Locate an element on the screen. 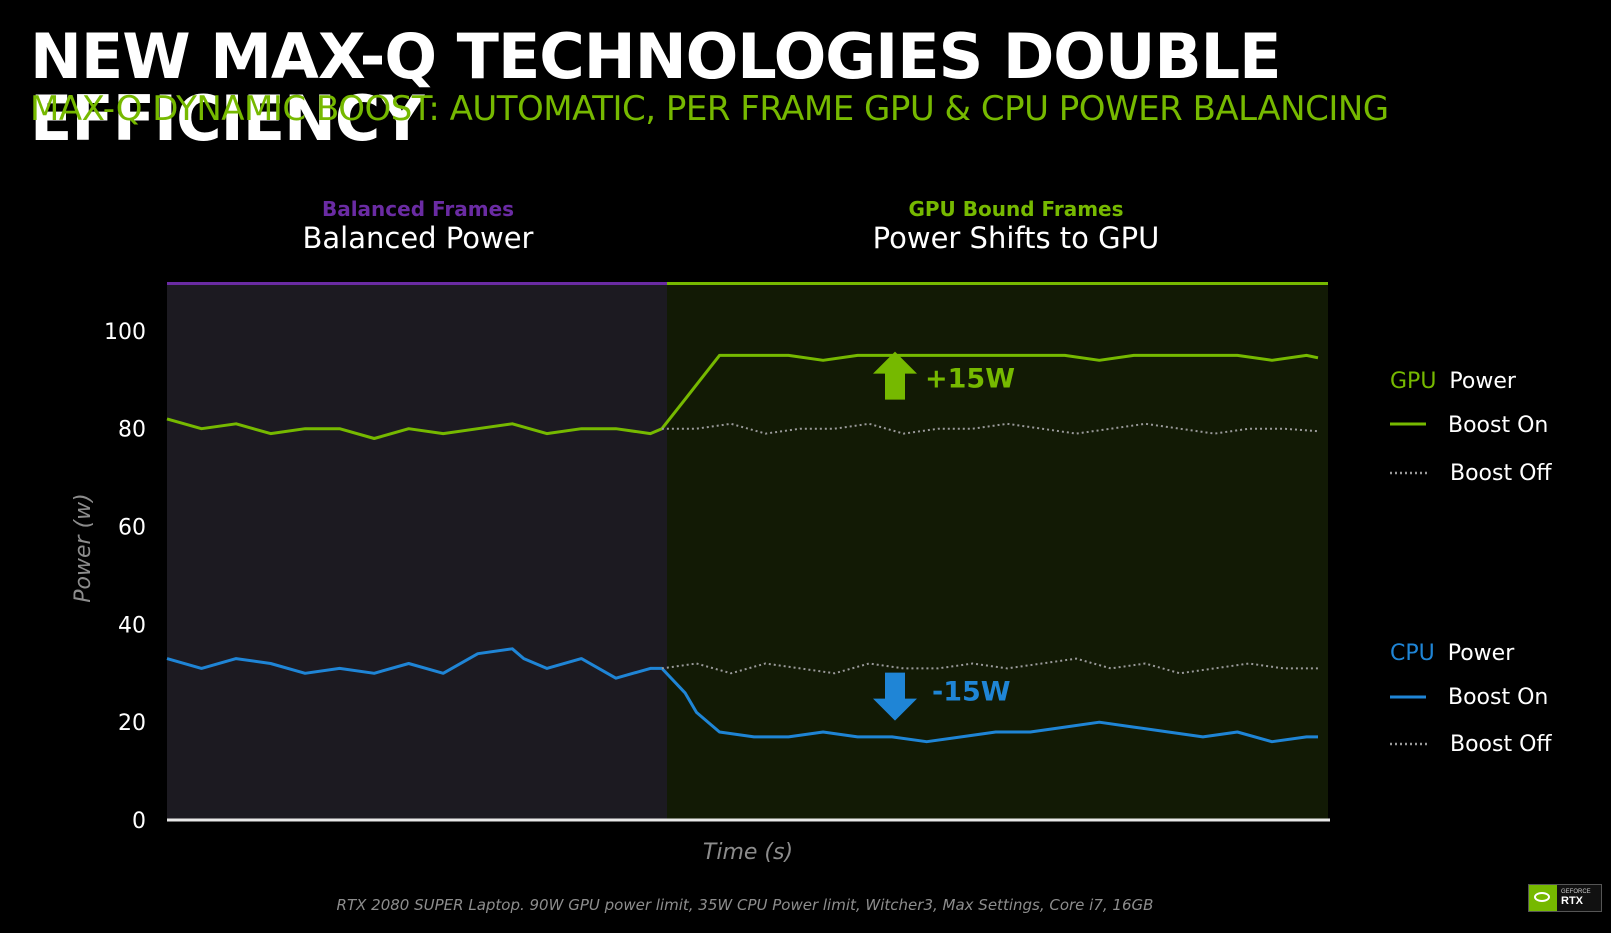 This screenshot has width=1611, height=933. gpu-delta-label: +15W is located at coordinates (970, 379).